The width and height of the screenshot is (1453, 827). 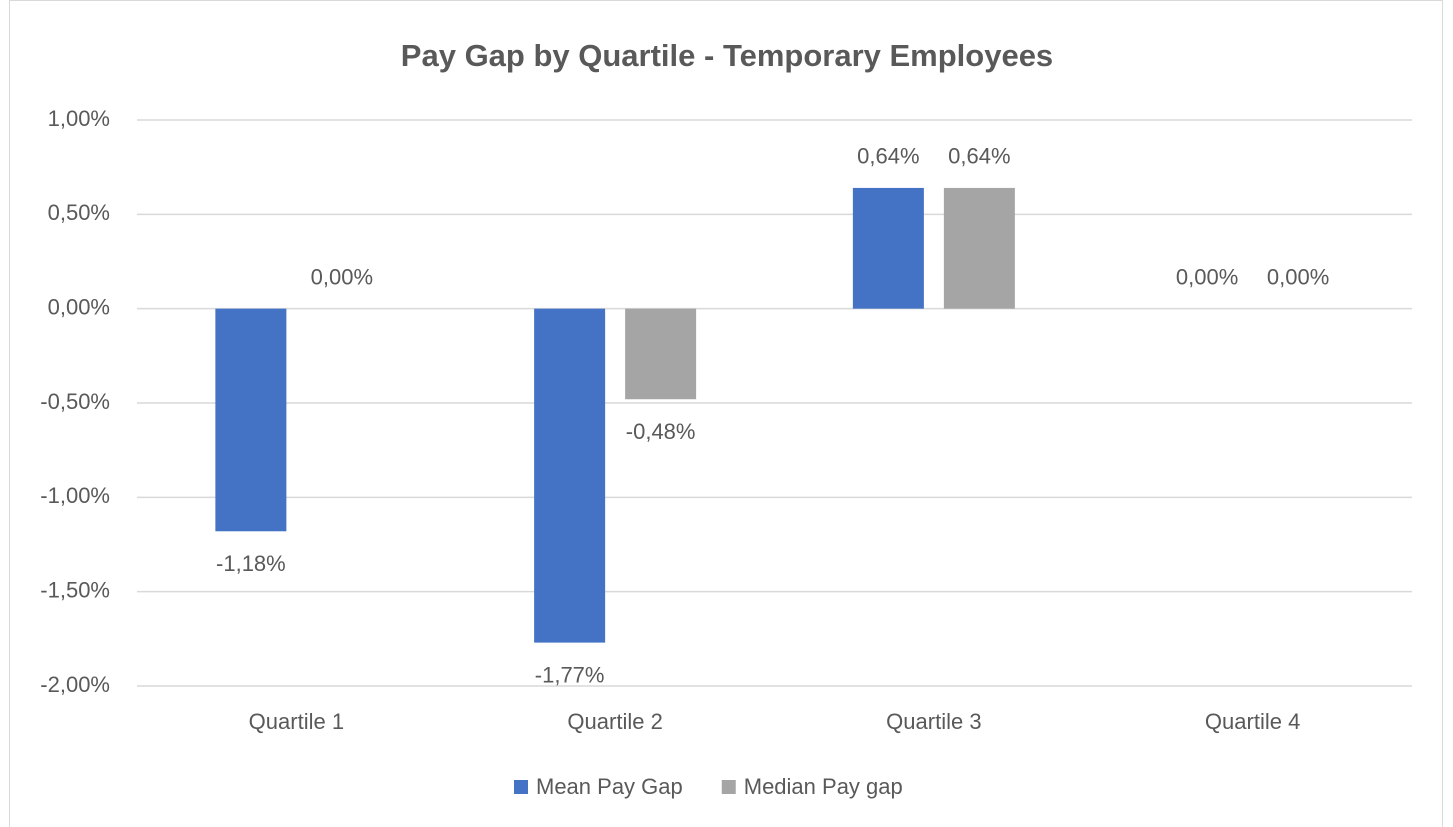 I want to click on y-tick-label: -1,50%, so click(x=75, y=589).